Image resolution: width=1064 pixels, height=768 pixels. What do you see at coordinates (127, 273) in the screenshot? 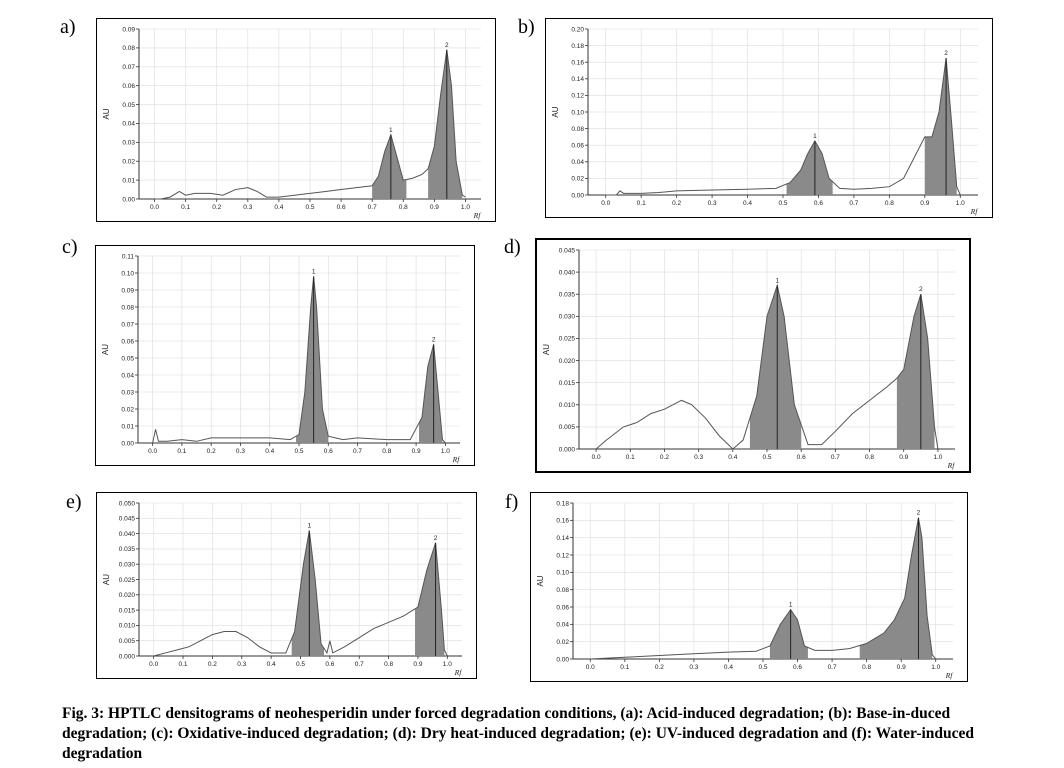
I see `y-tick-label: 0.10` at bounding box center [127, 273].